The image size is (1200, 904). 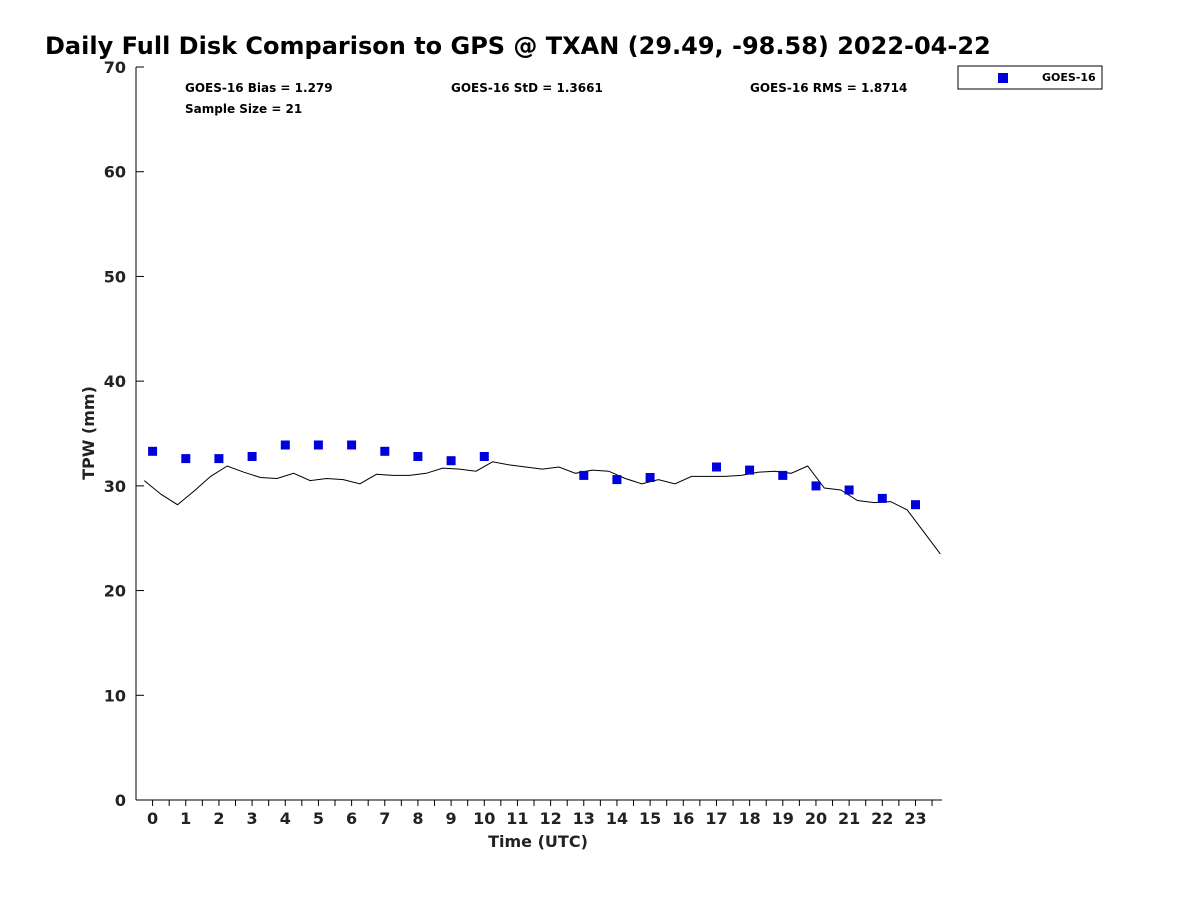 I want to click on x-tick-label: 8, so click(x=417, y=818).